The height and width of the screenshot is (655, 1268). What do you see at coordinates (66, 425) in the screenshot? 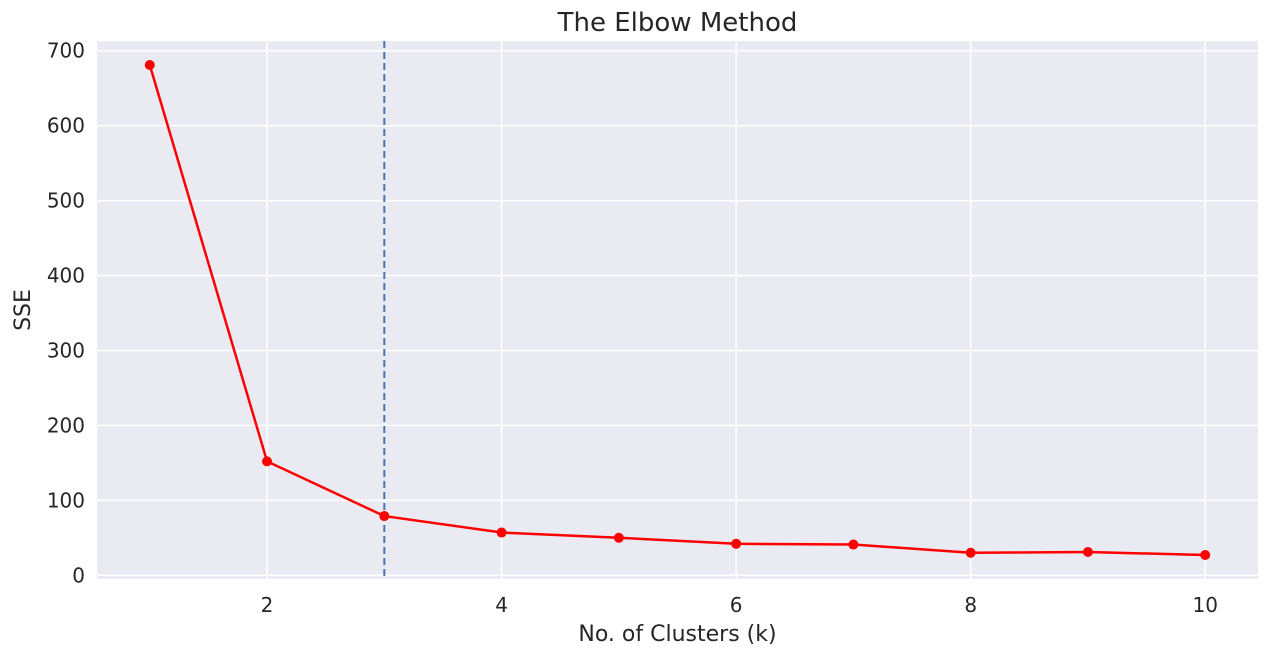
I see `y-tick-label: 200` at bounding box center [66, 425].